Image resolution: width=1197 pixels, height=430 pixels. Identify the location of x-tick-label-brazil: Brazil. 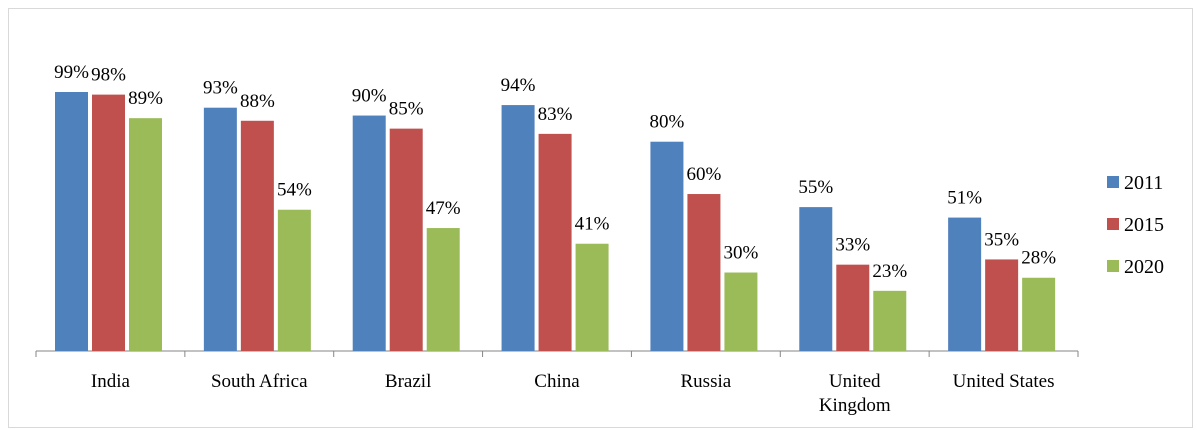
(408, 381).